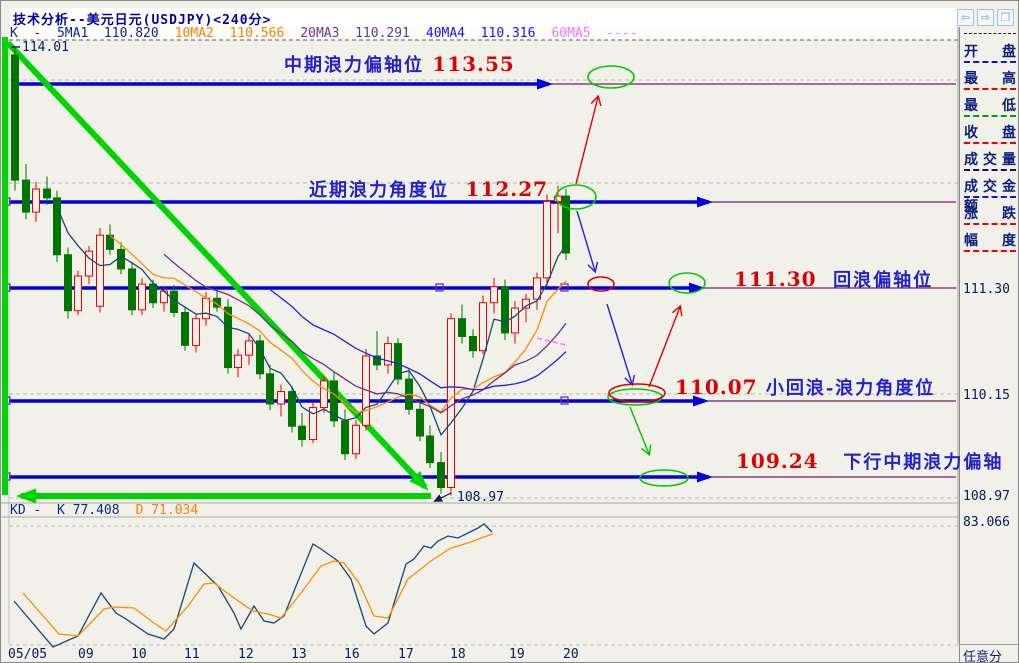  What do you see at coordinates (192, 654) in the screenshot?
I see `x-axis-label: 11` at bounding box center [192, 654].